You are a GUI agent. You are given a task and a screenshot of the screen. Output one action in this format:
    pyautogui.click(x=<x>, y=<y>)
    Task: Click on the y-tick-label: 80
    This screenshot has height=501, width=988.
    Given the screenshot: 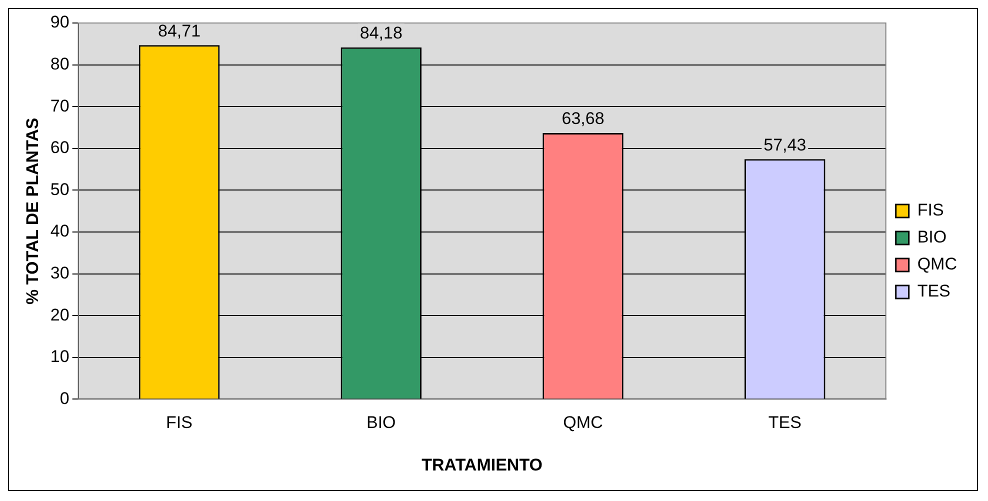 What is the action you would take?
    pyautogui.click(x=60, y=64)
    